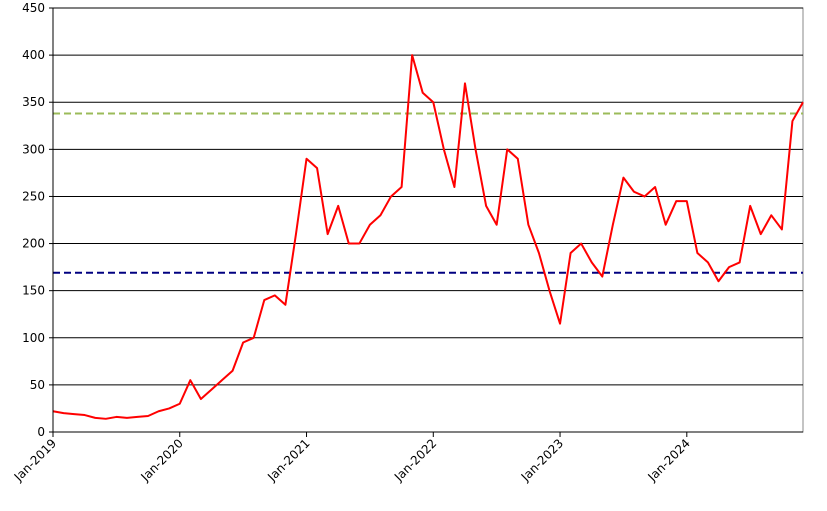 This screenshot has height=511, width=827. Describe the element at coordinates (288, 460) in the screenshot. I see `x-tick-label: Jan-2021` at that location.